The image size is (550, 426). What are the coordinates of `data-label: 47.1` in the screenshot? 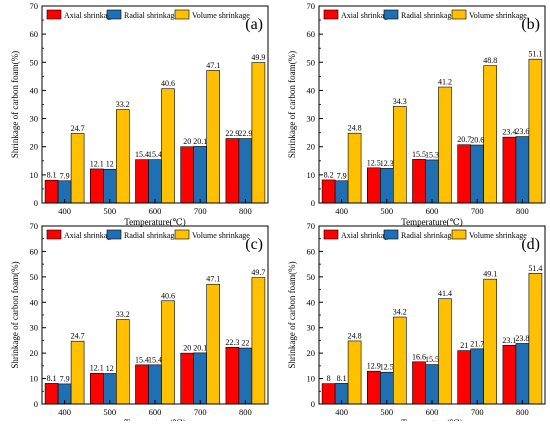 It's located at (213, 279).